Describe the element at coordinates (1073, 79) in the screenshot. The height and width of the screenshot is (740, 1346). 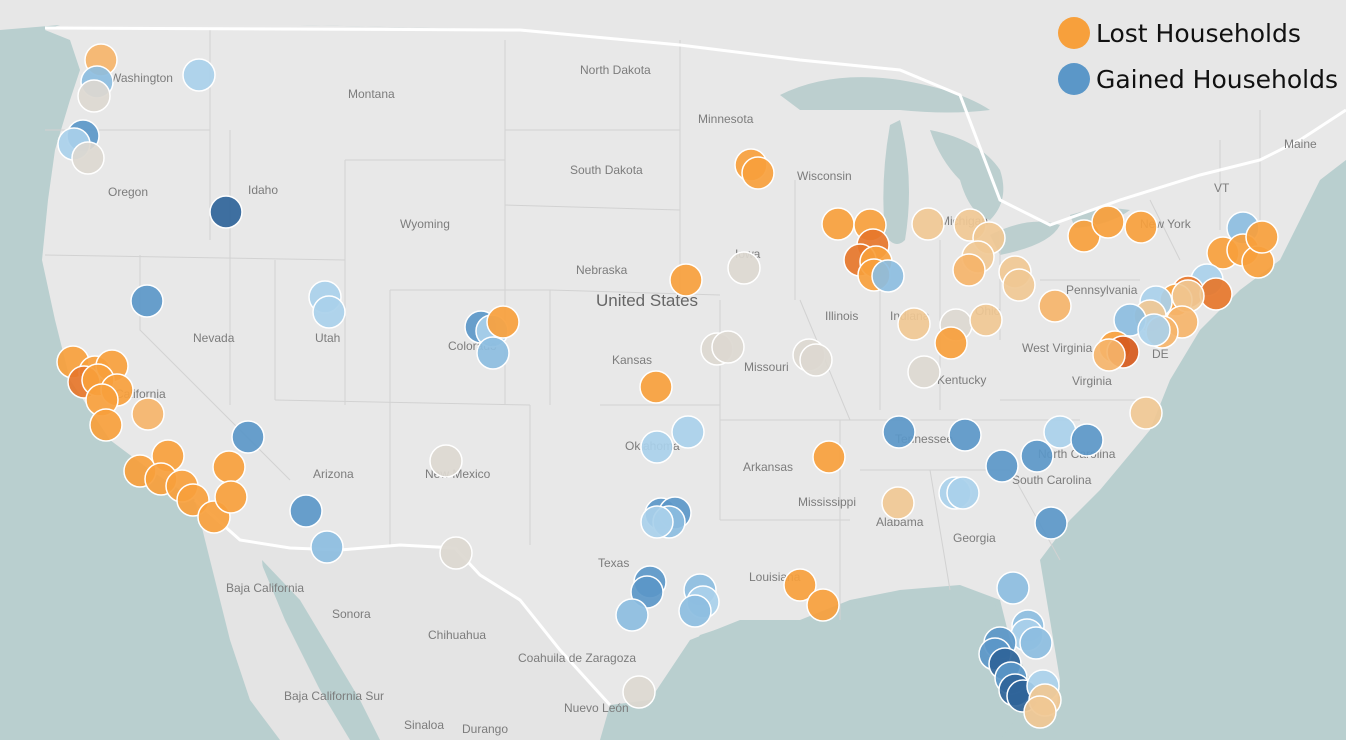
I see `gained-swatch-icon` at that location.